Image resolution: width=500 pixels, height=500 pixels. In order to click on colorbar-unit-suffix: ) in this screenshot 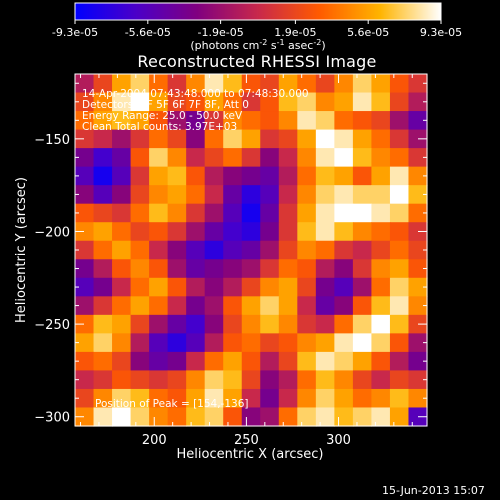, I will do `click(323, 45)`.